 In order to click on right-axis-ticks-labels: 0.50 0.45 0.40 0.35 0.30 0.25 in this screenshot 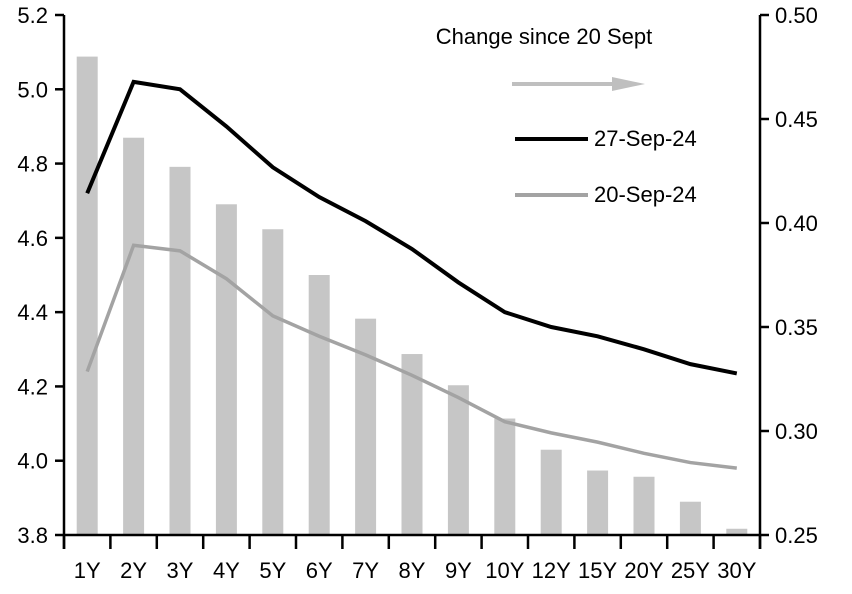, I will do `click(789, 275)`.